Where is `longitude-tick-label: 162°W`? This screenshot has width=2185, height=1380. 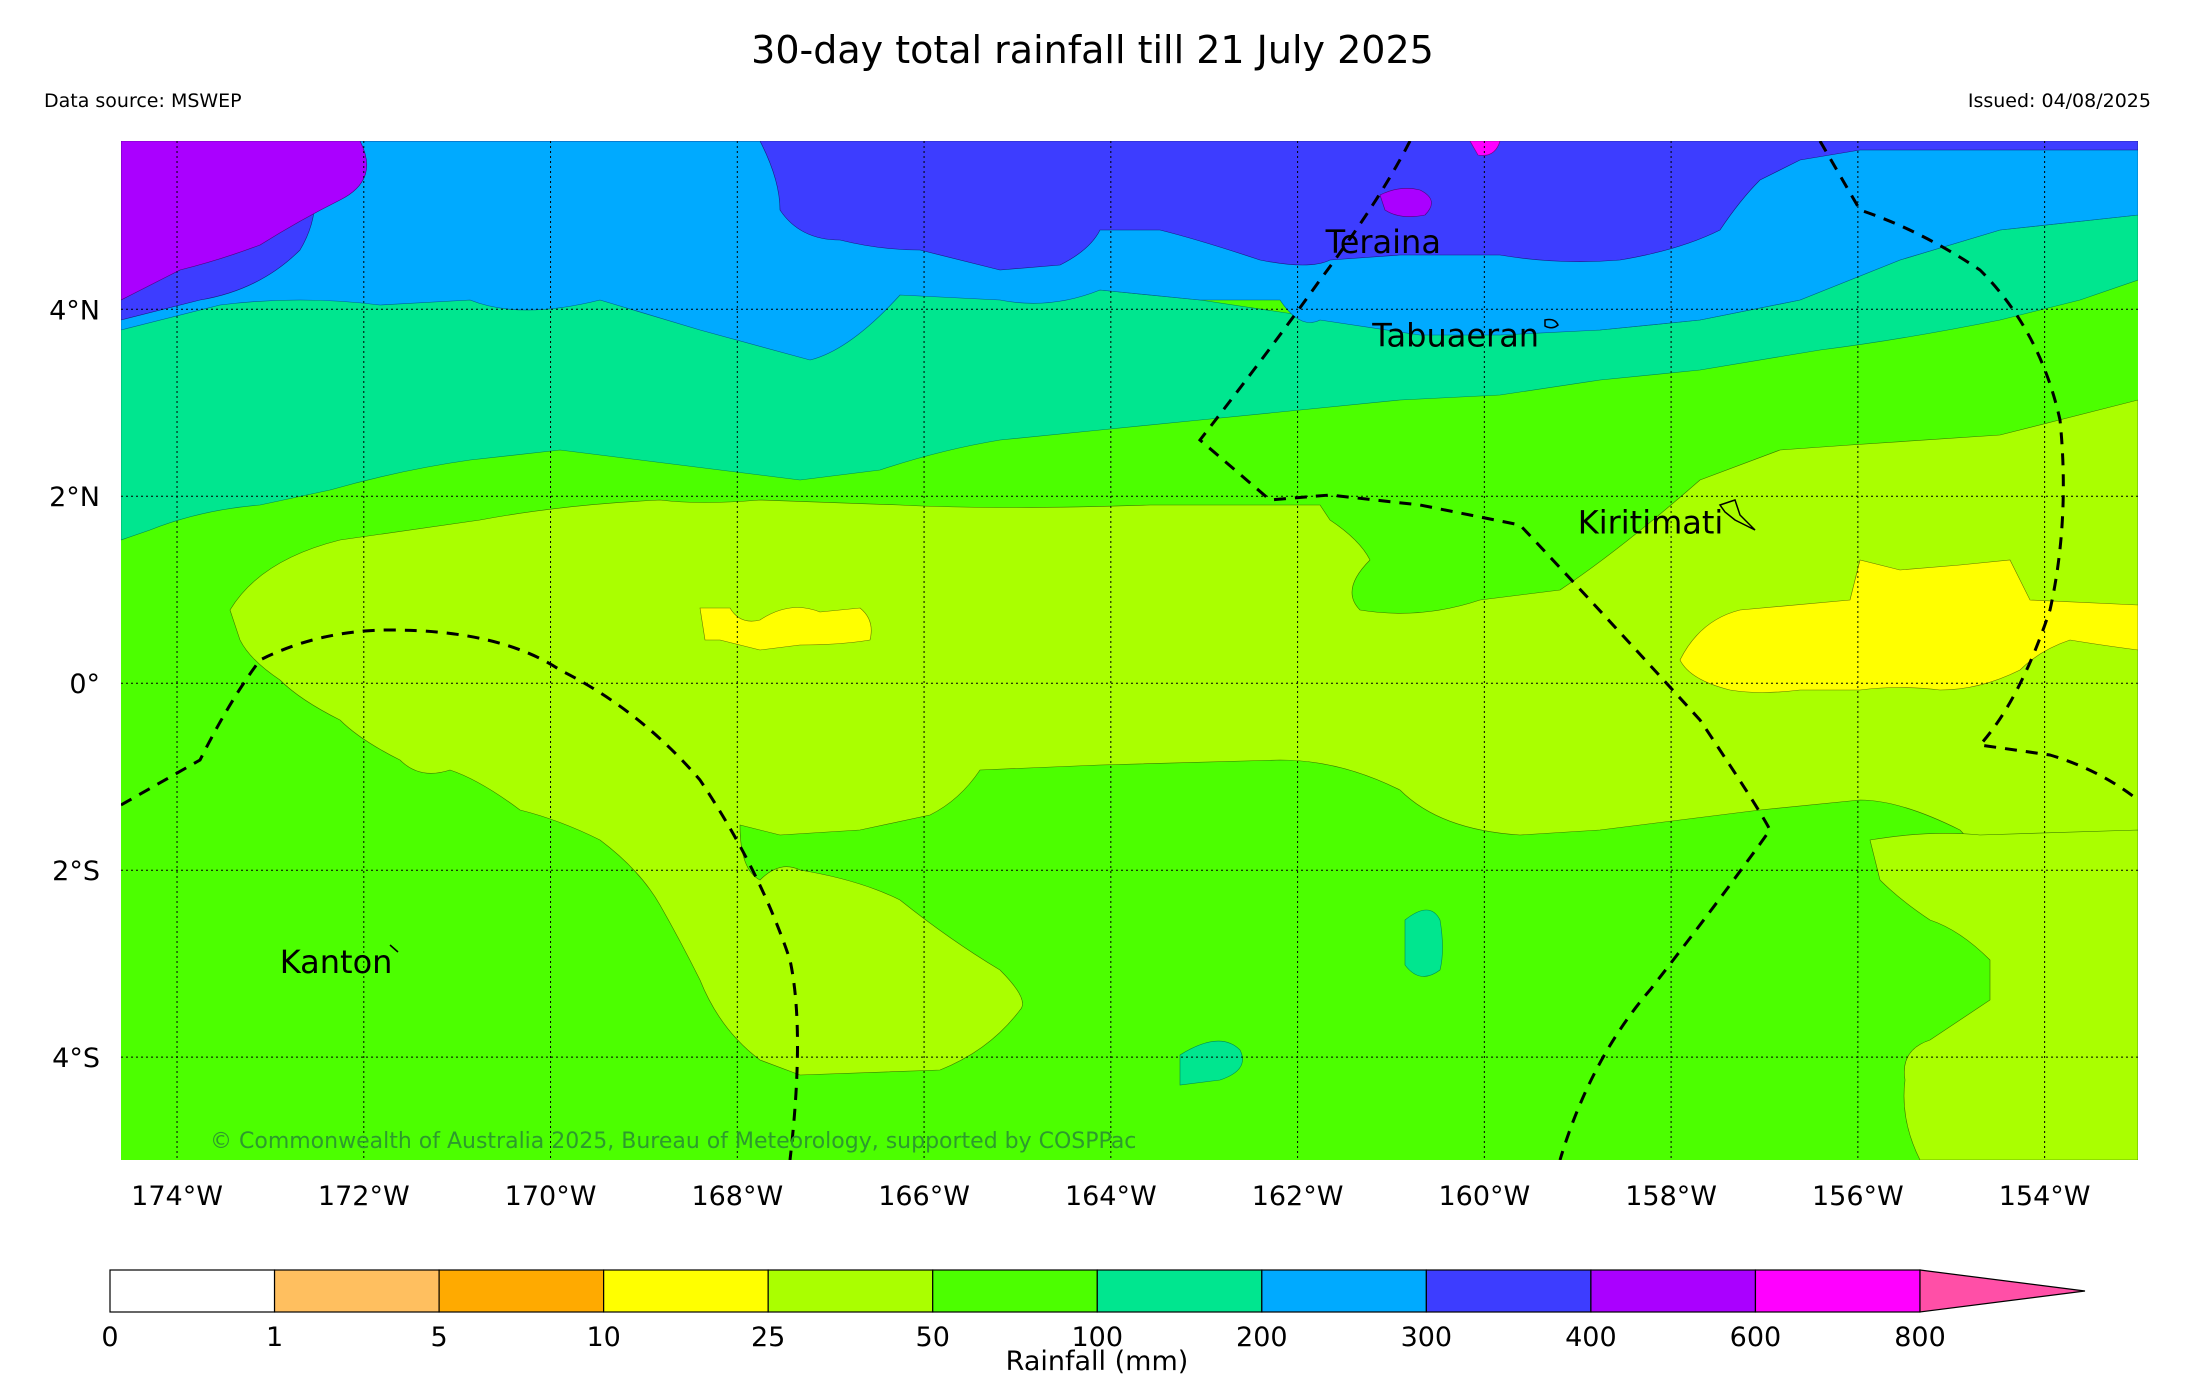 longitude-tick-label: 162°W is located at coordinates (1298, 1196).